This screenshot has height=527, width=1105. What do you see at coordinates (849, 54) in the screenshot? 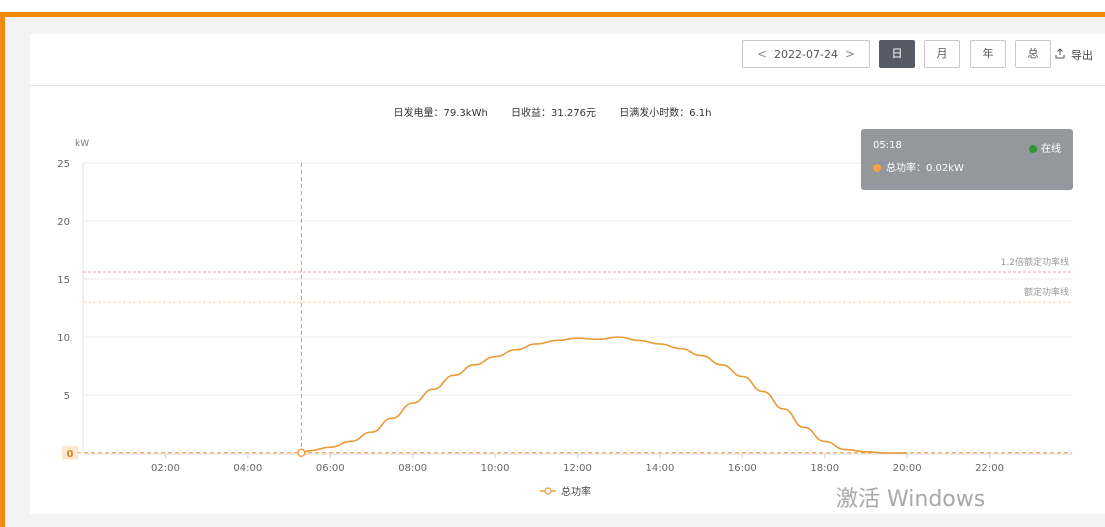
I see `chevron-right-icon: >` at bounding box center [849, 54].